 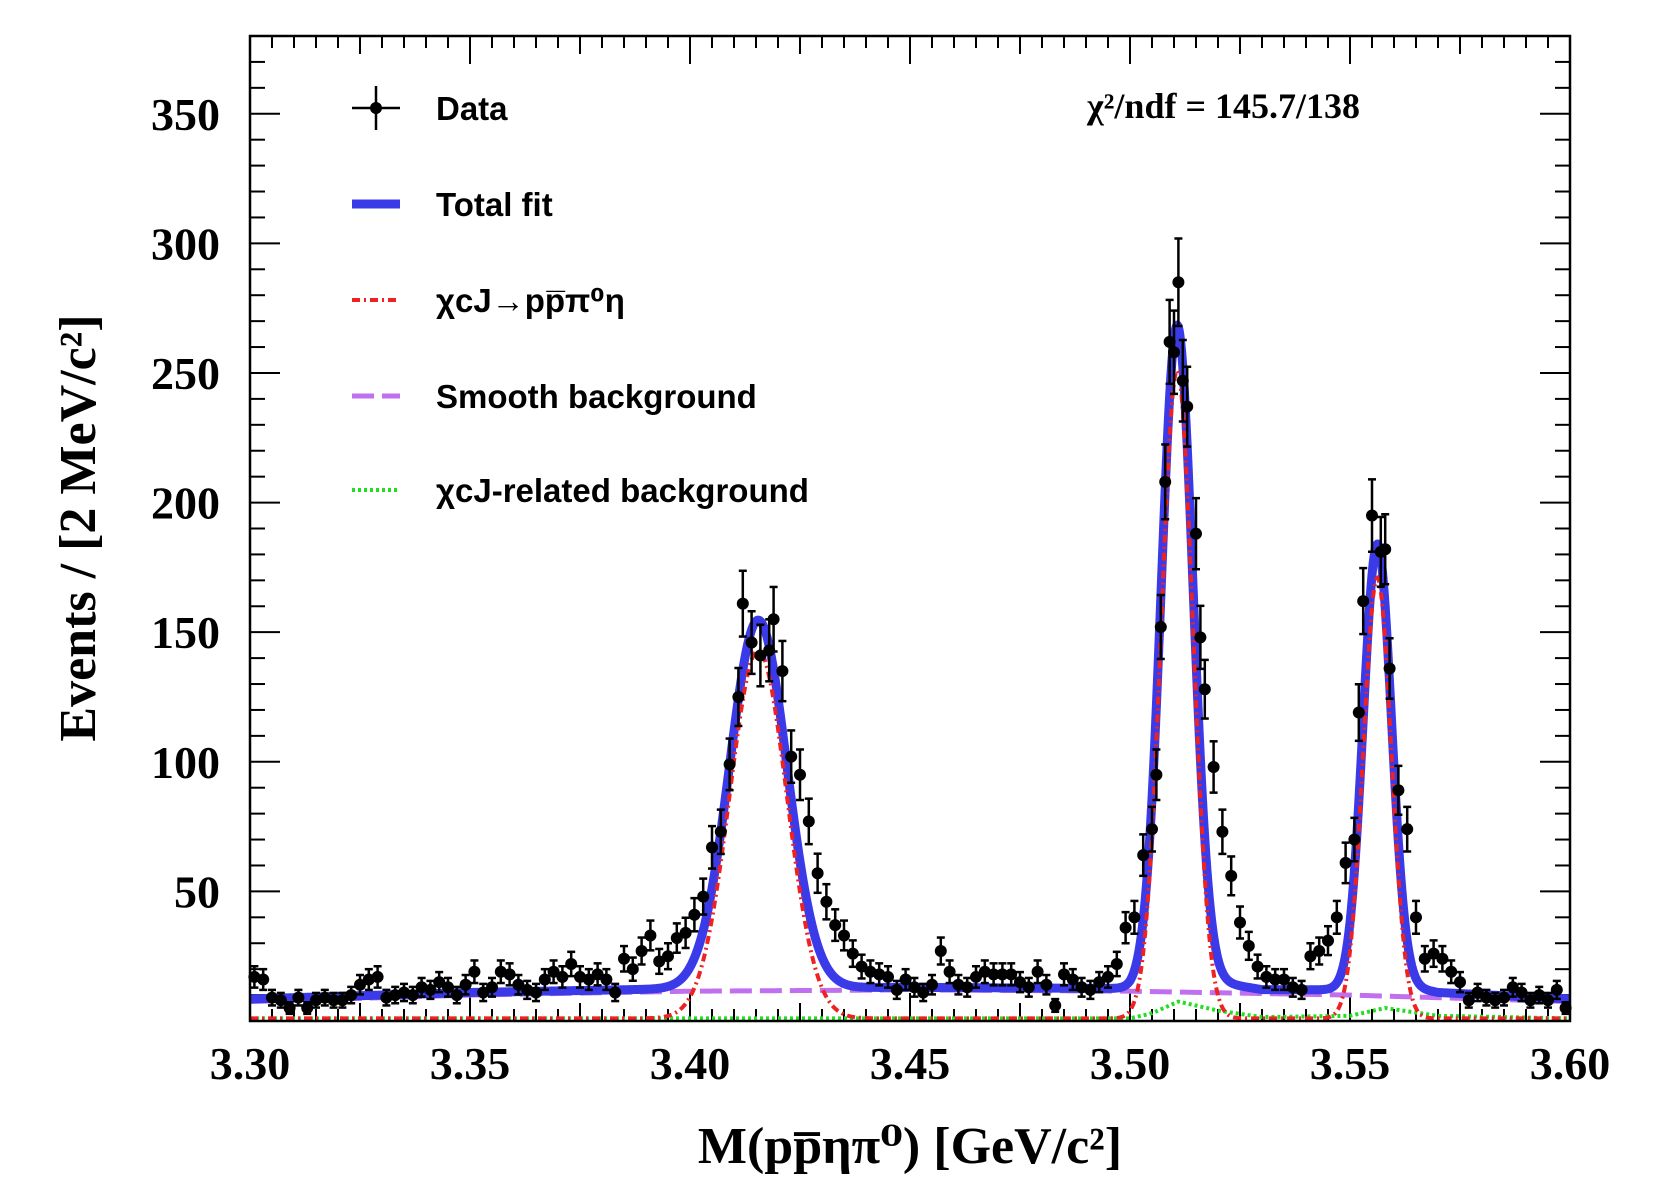 What do you see at coordinates (470, 1063) in the screenshot?
I see `x-tick-label: 3.35` at bounding box center [470, 1063].